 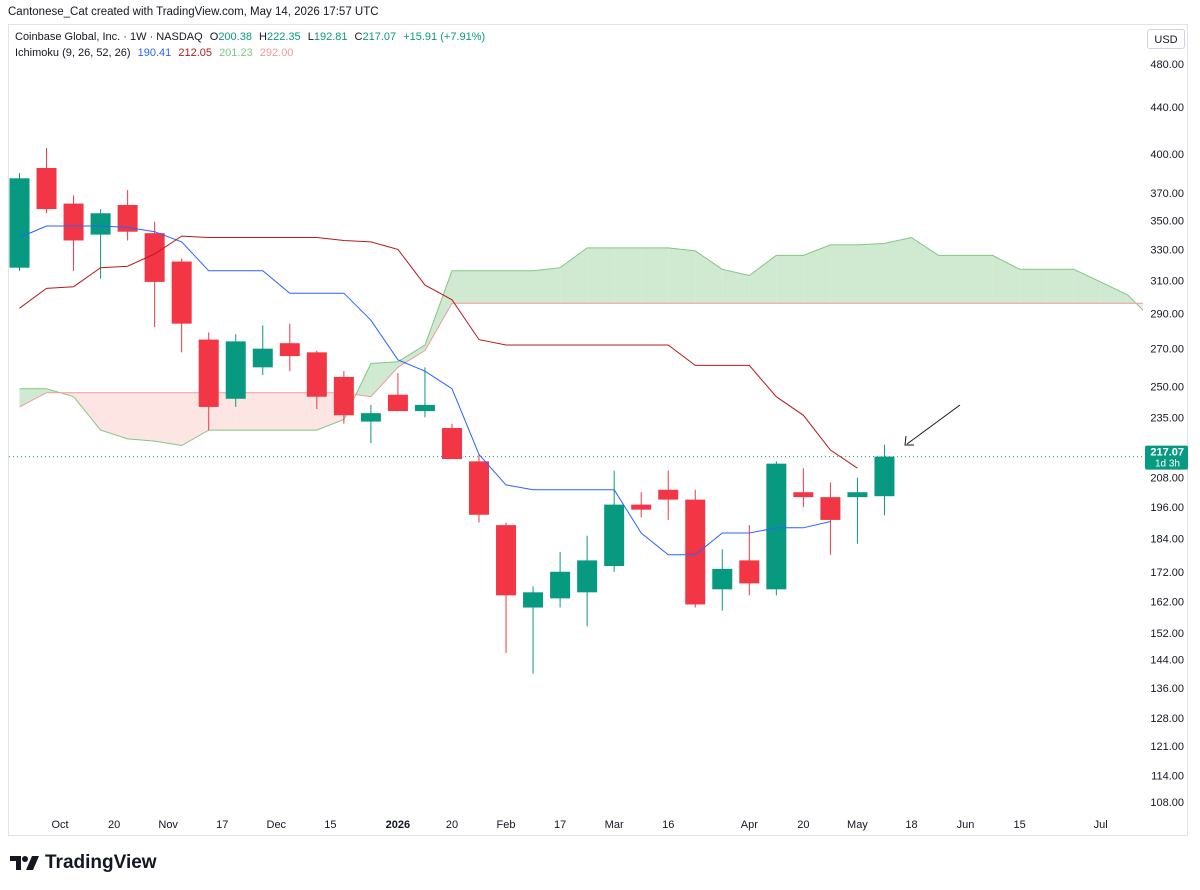 What do you see at coordinates (1101, 825) in the screenshot?
I see `x-axis-tick-label: Jul` at bounding box center [1101, 825].